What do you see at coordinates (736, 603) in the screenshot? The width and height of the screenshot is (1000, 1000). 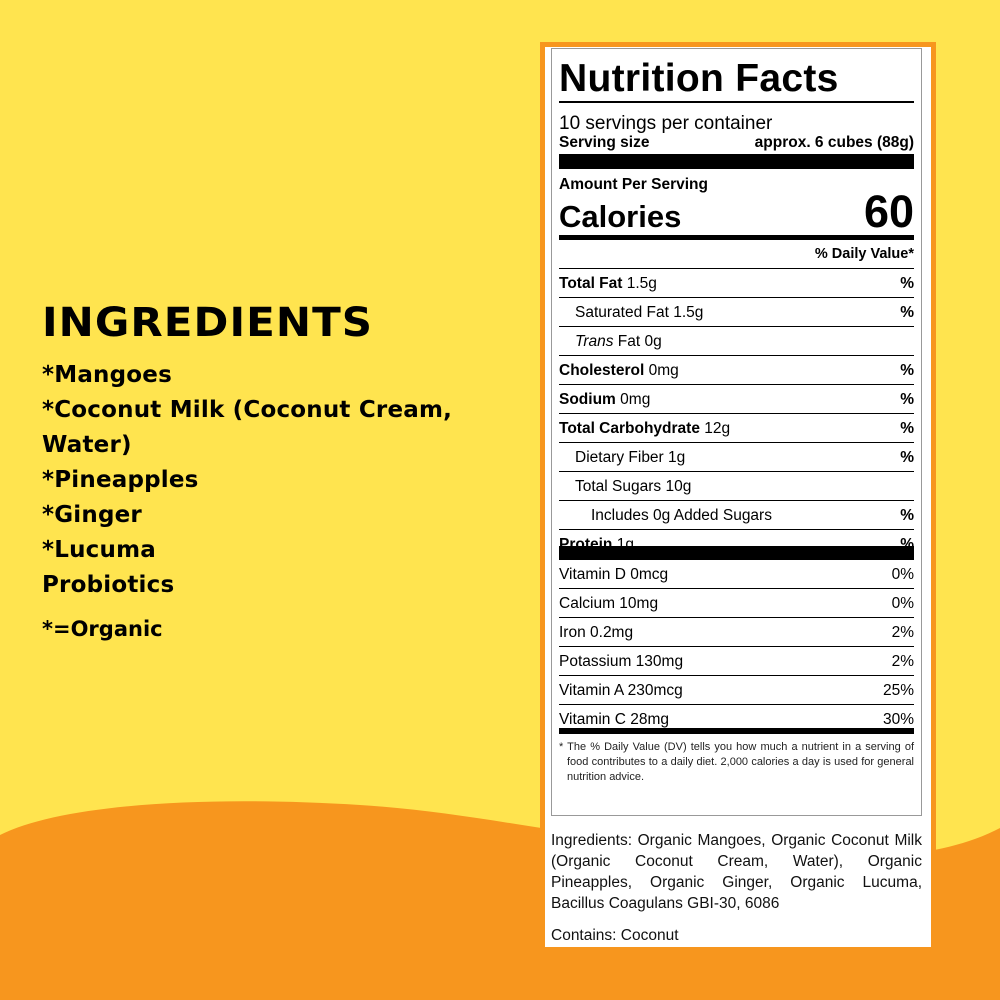 I see `vitamin-row: Calcium 10mg 0%` at bounding box center [736, 603].